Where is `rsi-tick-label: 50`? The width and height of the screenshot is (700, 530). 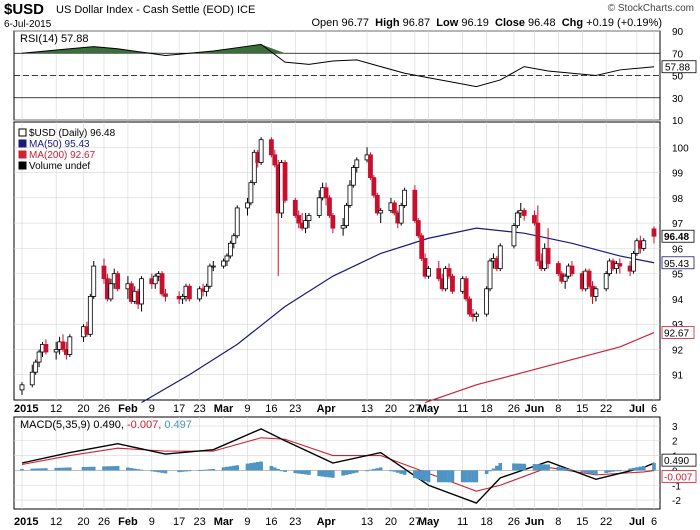 rsi-tick-label: 50 is located at coordinates (678, 77).